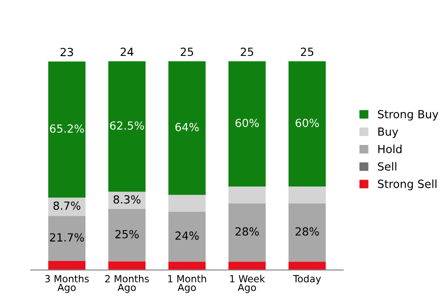 Image resolution: width=440 pixels, height=300 pixels. Describe the element at coordinates (307, 279) in the screenshot. I see `x-tick-label: Today` at that location.